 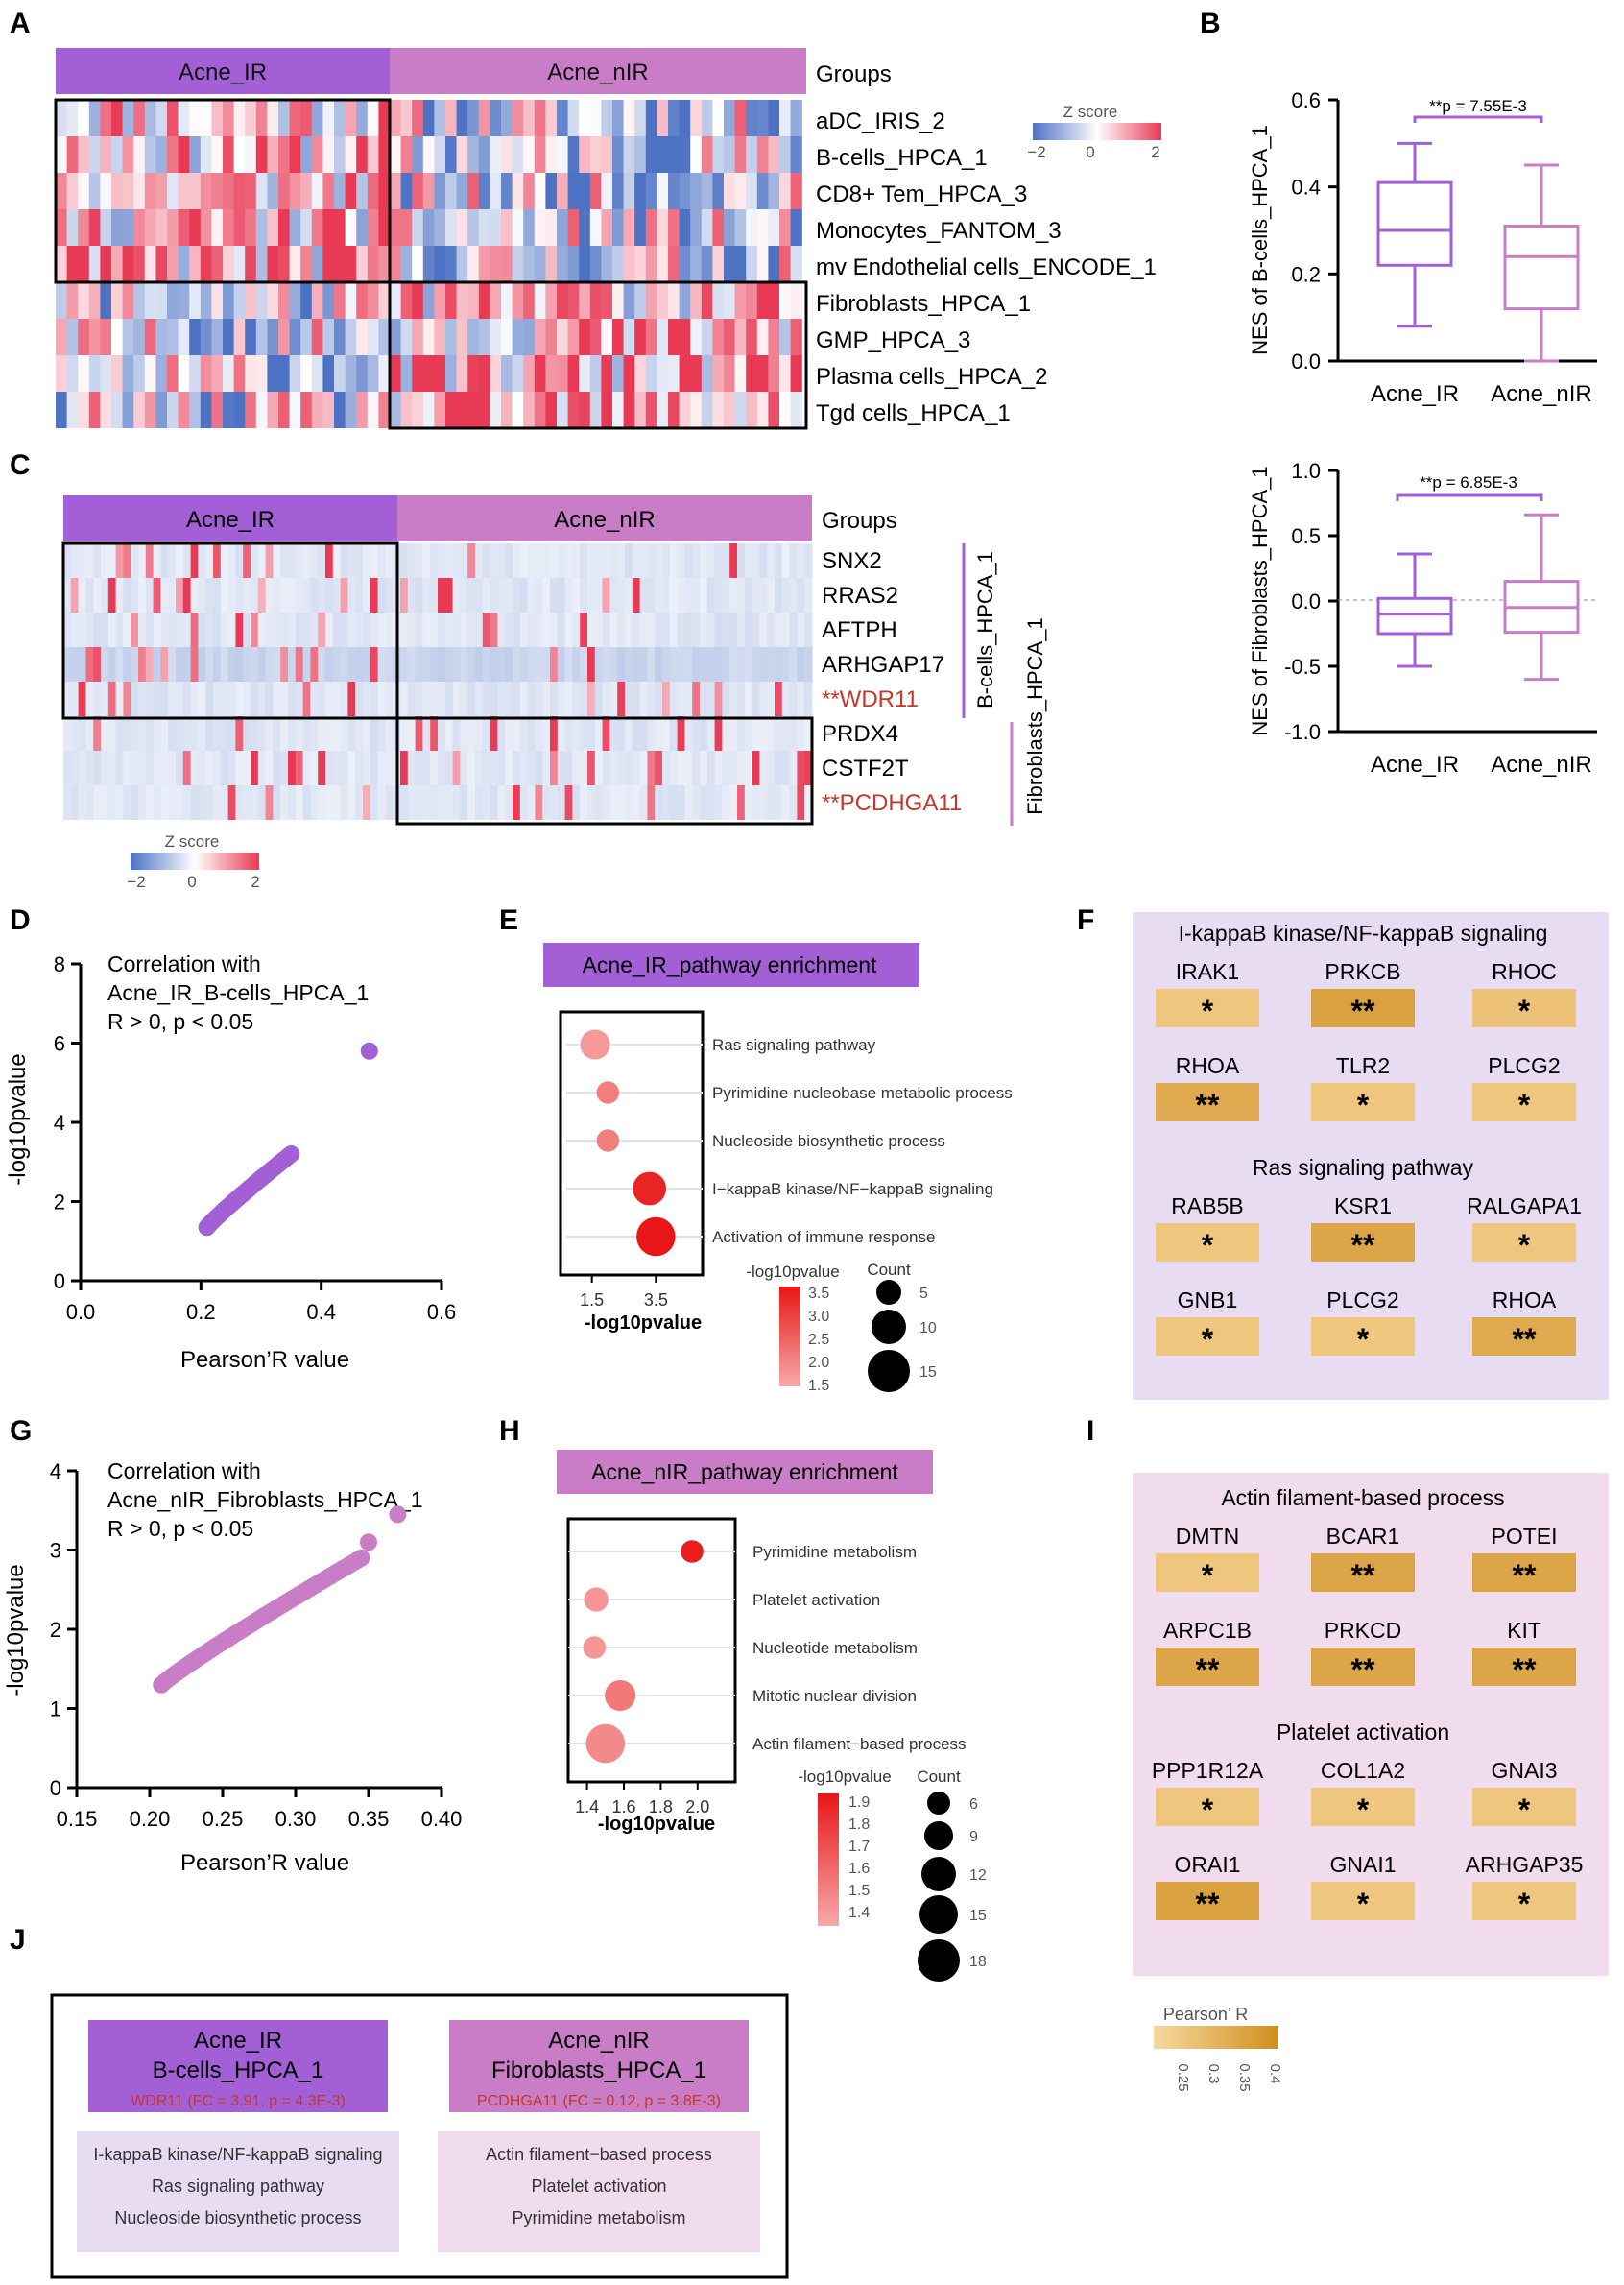 I want to click on annotation-line: Correlation with, so click(x=184, y=963).